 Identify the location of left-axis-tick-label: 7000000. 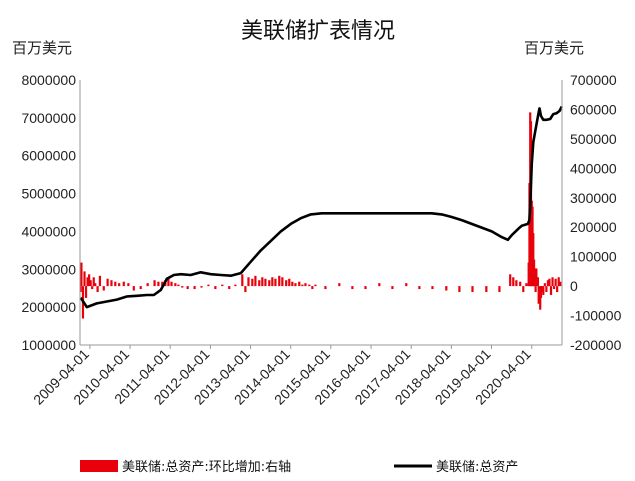
(48, 118).